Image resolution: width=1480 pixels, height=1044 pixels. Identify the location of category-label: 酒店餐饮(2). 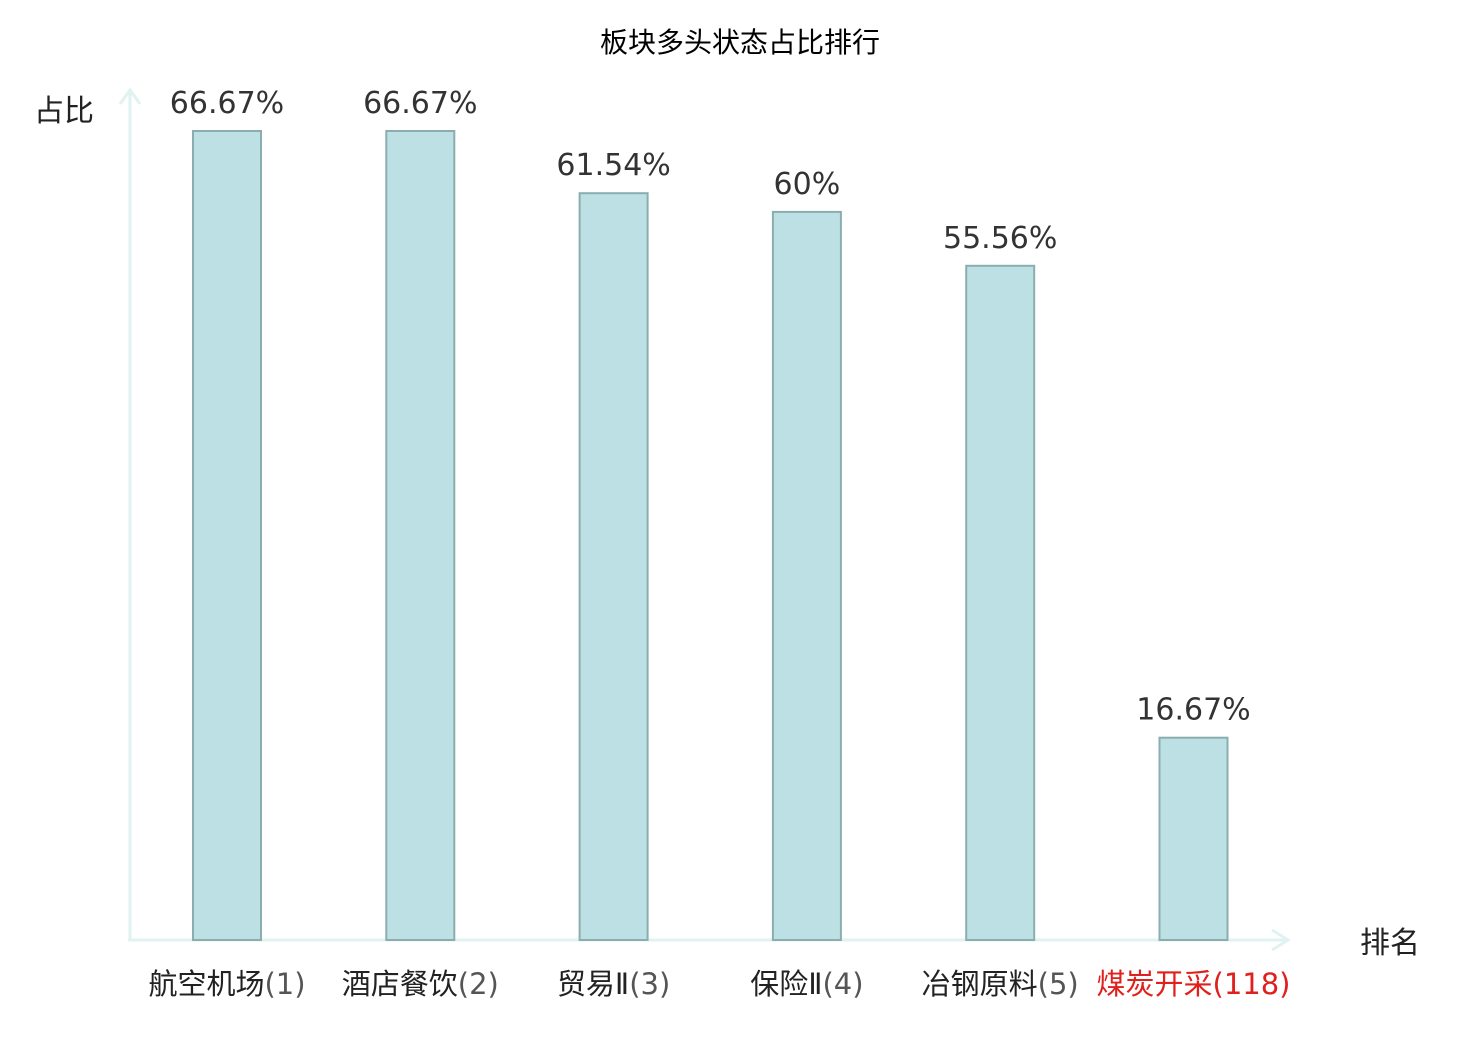
(420, 984).